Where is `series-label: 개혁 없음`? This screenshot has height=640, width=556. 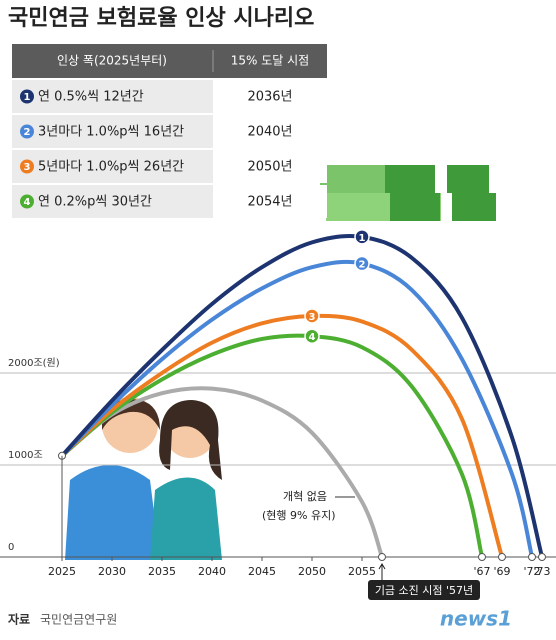
series-label: 개혁 없음 is located at coordinates (305, 496).